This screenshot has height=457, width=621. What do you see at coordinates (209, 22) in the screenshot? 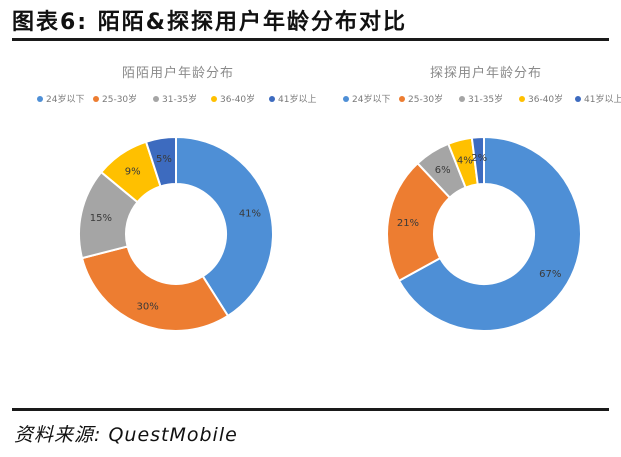
I see `figure-title: 图表6: 陌陌&探探用户年龄分布对比` at bounding box center [209, 22].